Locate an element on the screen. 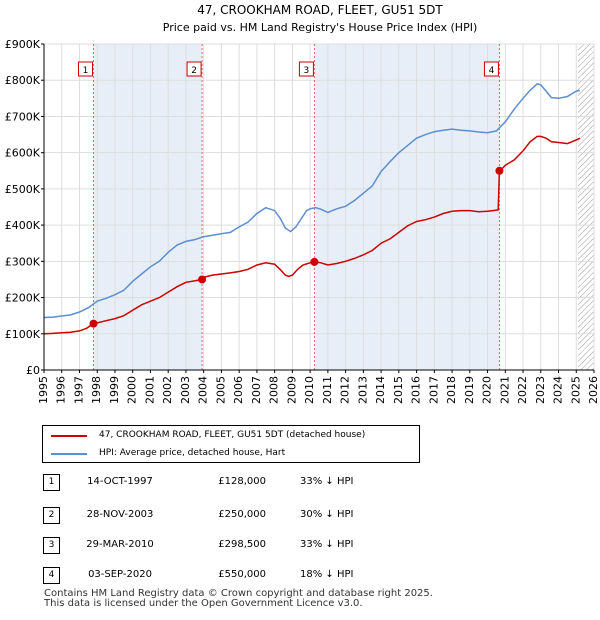 The image size is (600, 620). x-tick-label: 1999 is located at coordinates (114, 390).